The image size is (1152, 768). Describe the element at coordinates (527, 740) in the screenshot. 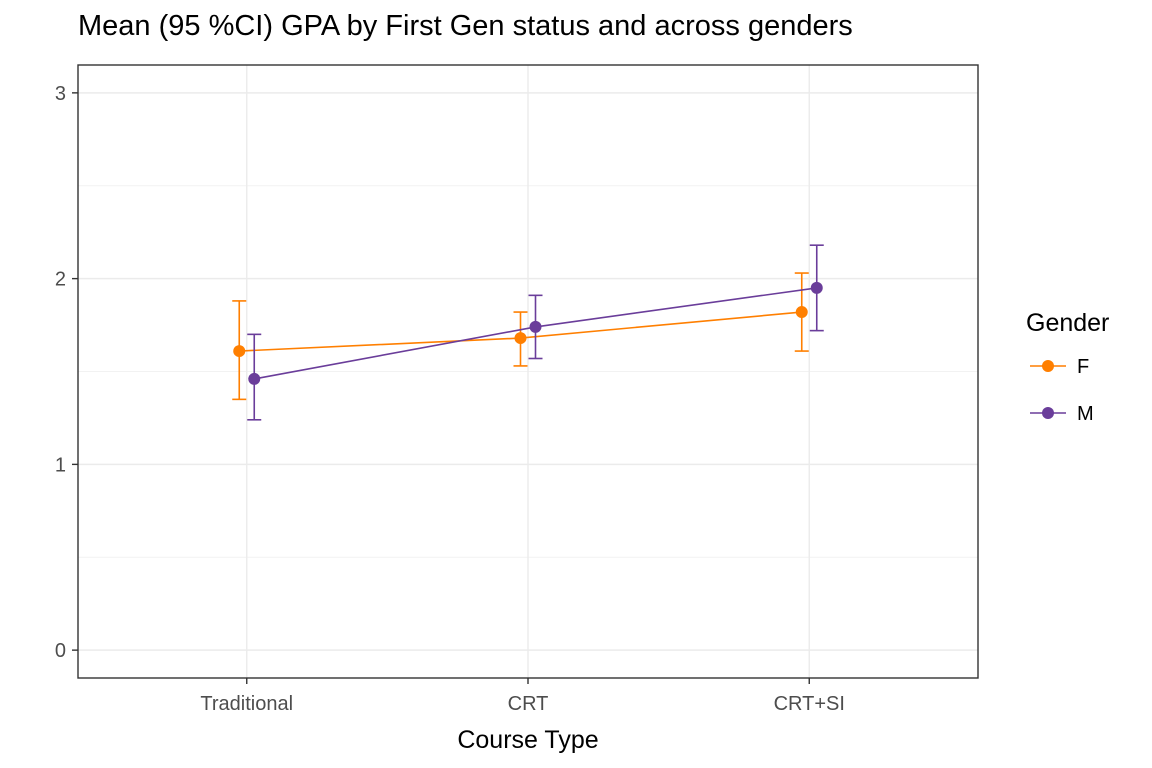

I see `x-axis-title: Course Type` at that location.